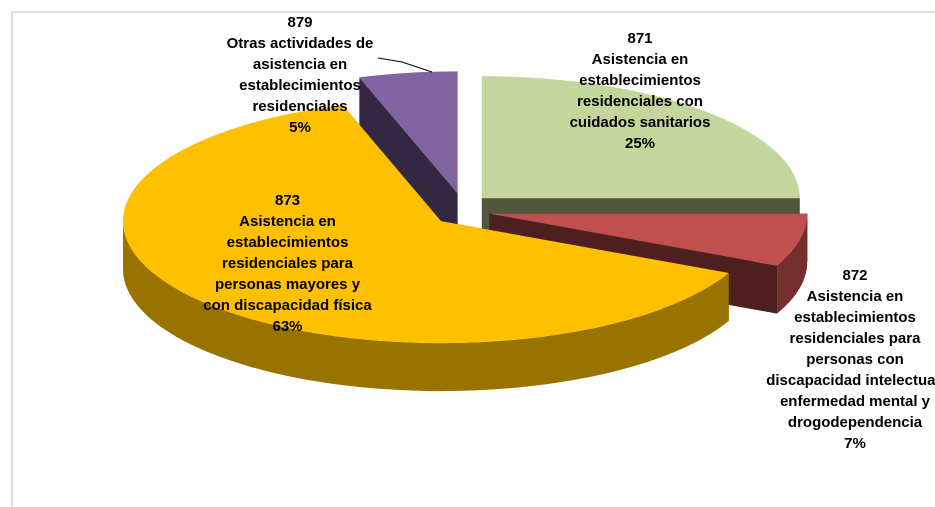 Image resolution: width=935 pixels, height=507 pixels. I want to click on value-label: 7%, so click(855, 443).